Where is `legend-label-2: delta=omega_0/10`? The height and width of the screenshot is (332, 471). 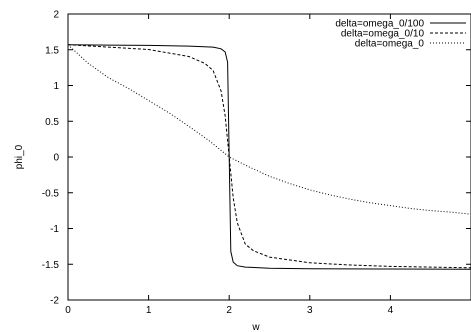 legend-label-2: delta=omega_0/10 is located at coordinates (383, 34).